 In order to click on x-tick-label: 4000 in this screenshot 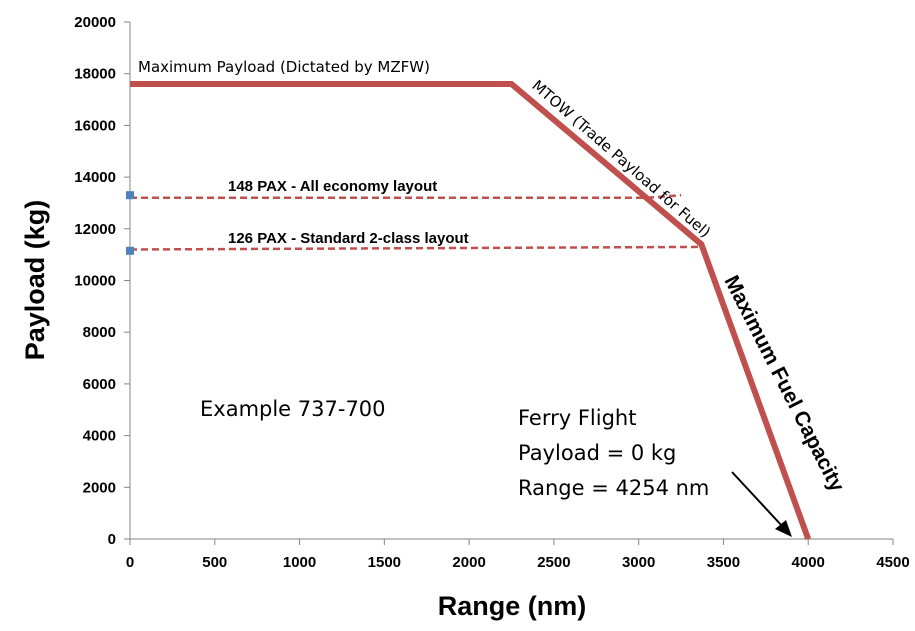, I will do `click(808, 562)`.